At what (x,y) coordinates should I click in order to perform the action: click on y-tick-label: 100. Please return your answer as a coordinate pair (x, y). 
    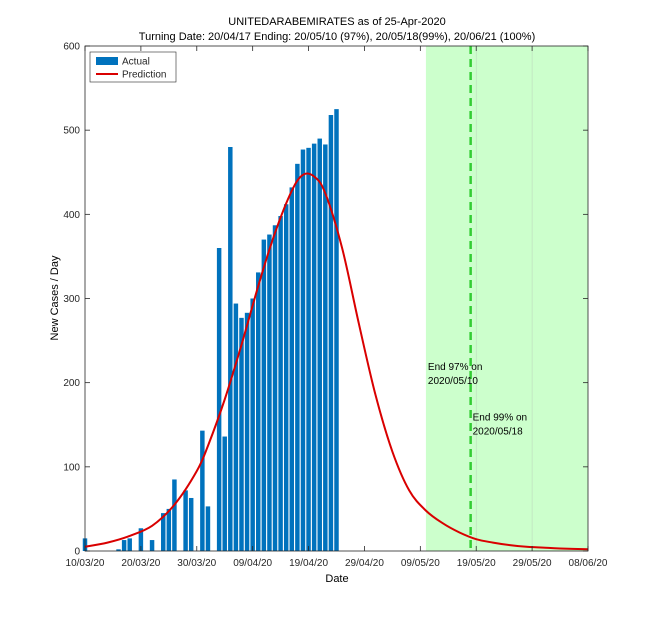
    Looking at the image, I should click on (71, 467).